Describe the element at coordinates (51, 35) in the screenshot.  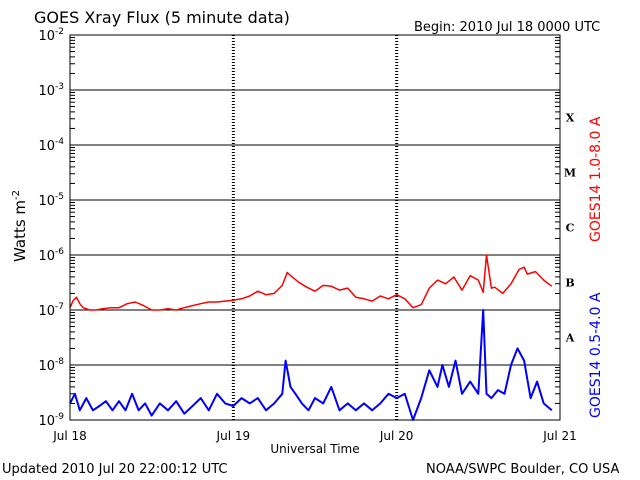
I see `y-tick-label: 10⁻²` at that location.